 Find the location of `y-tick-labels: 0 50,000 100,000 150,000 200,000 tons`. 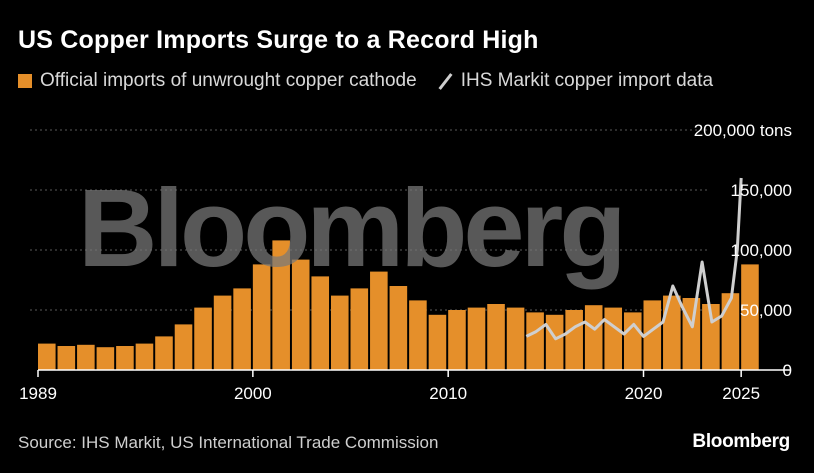

y-tick-labels: 0 50,000 100,000 150,000 200,000 tons is located at coordinates (743, 250).